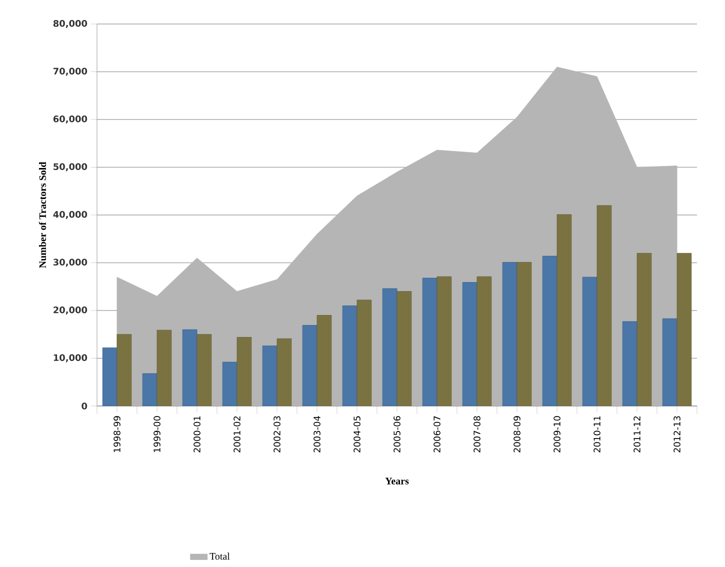 The width and height of the screenshot is (725, 567). What do you see at coordinates (197, 434) in the screenshot?
I see `x-tick-label: 2000-01` at bounding box center [197, 434].